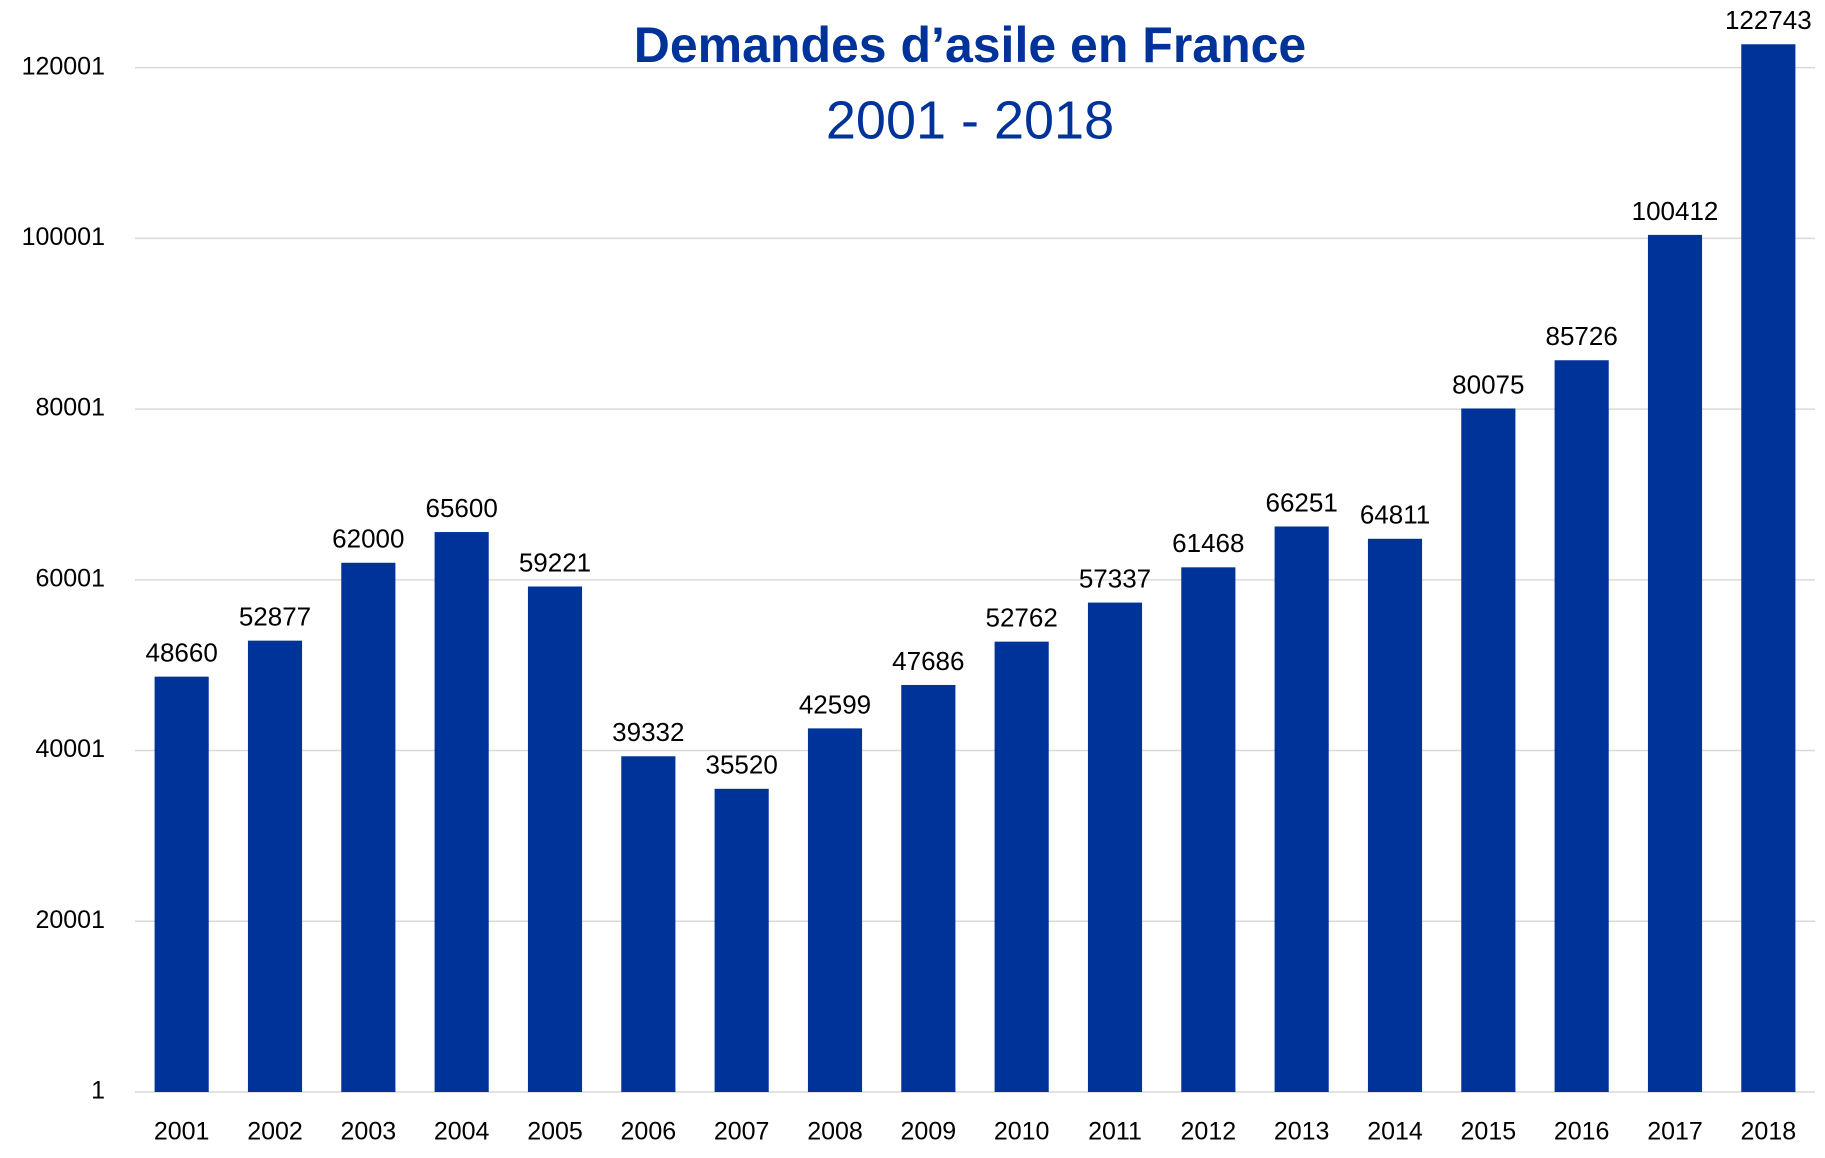  Describe the element at coordinates (70, 578) in the screenshot. I see `y-tick-label: 60001` at that location.